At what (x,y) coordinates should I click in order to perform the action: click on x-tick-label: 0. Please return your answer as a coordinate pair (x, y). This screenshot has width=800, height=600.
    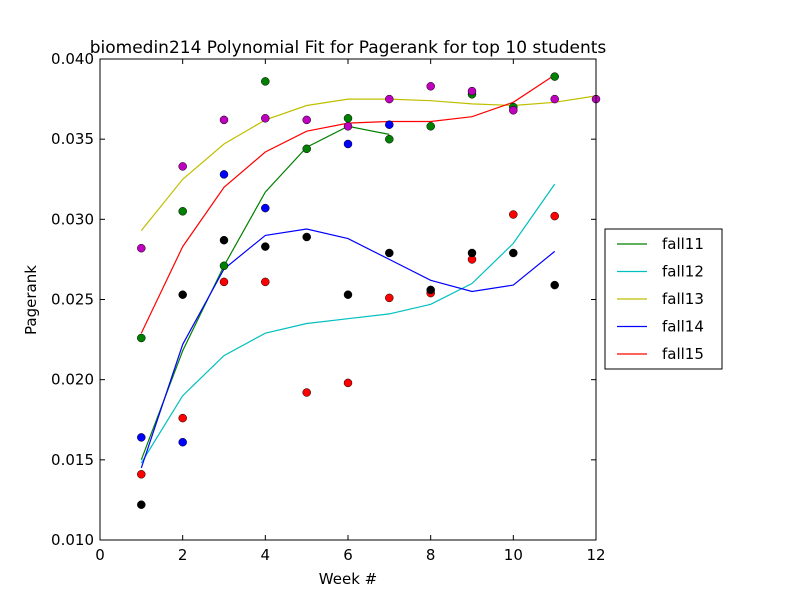
    Looking at the image, I should click on (100, 555).